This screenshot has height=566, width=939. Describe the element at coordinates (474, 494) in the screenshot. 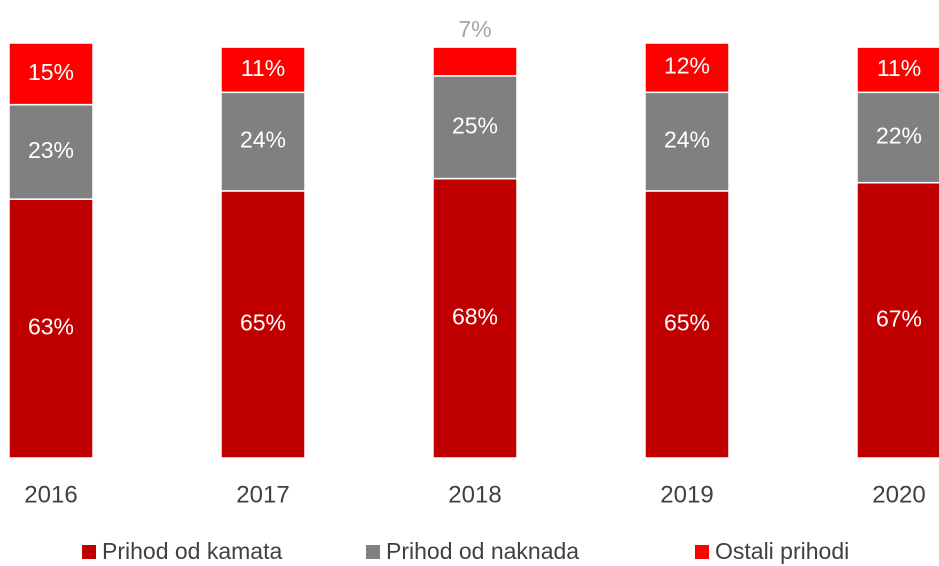

I see `x-tick-label: 2018` at that location.